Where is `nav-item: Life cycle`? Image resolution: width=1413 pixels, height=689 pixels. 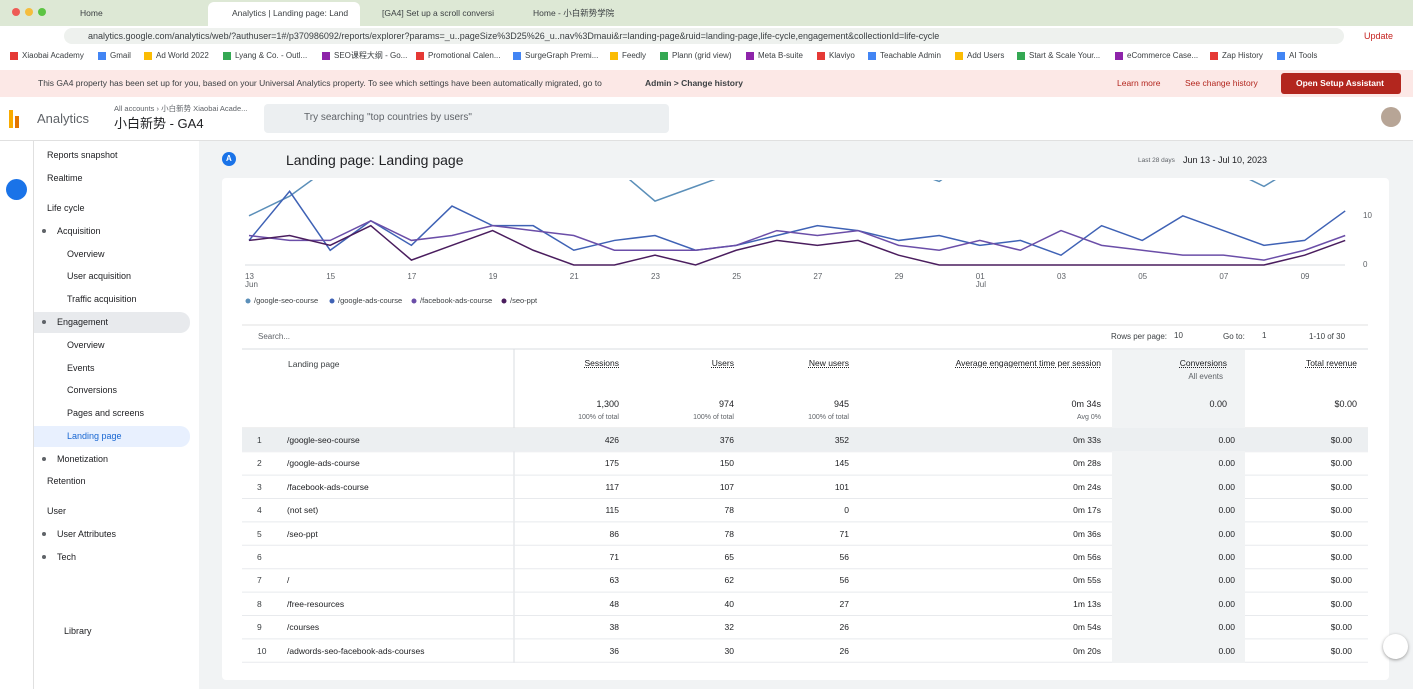 nav-item: Life cycle is located at coordinates (66, 208).